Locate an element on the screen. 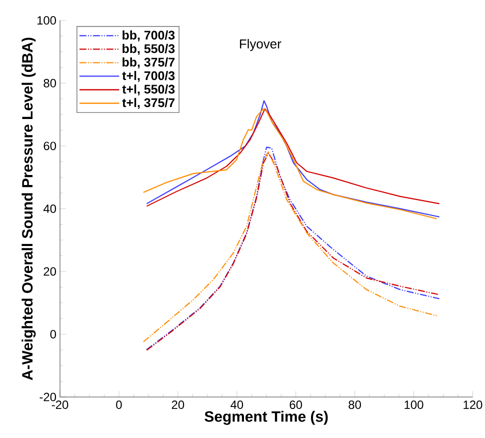 This screenshot has width=485, height=438. legend-label: t+l, 550/3 is located at coordinates (148, 90).